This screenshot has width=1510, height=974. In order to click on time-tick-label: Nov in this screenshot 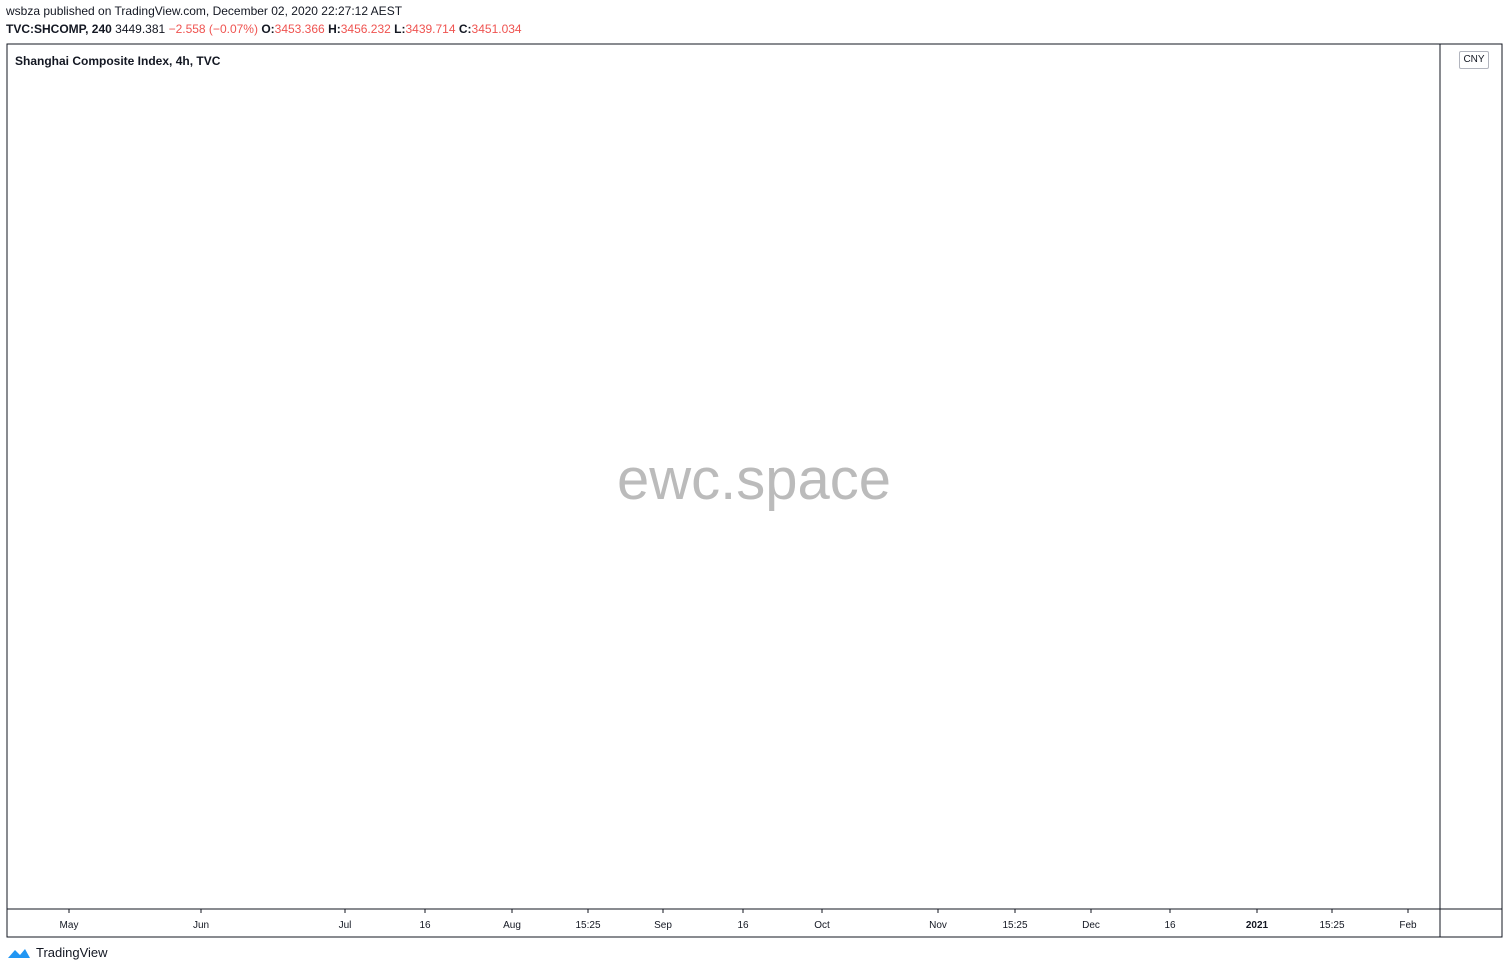, I will do `click(938, 925)`.